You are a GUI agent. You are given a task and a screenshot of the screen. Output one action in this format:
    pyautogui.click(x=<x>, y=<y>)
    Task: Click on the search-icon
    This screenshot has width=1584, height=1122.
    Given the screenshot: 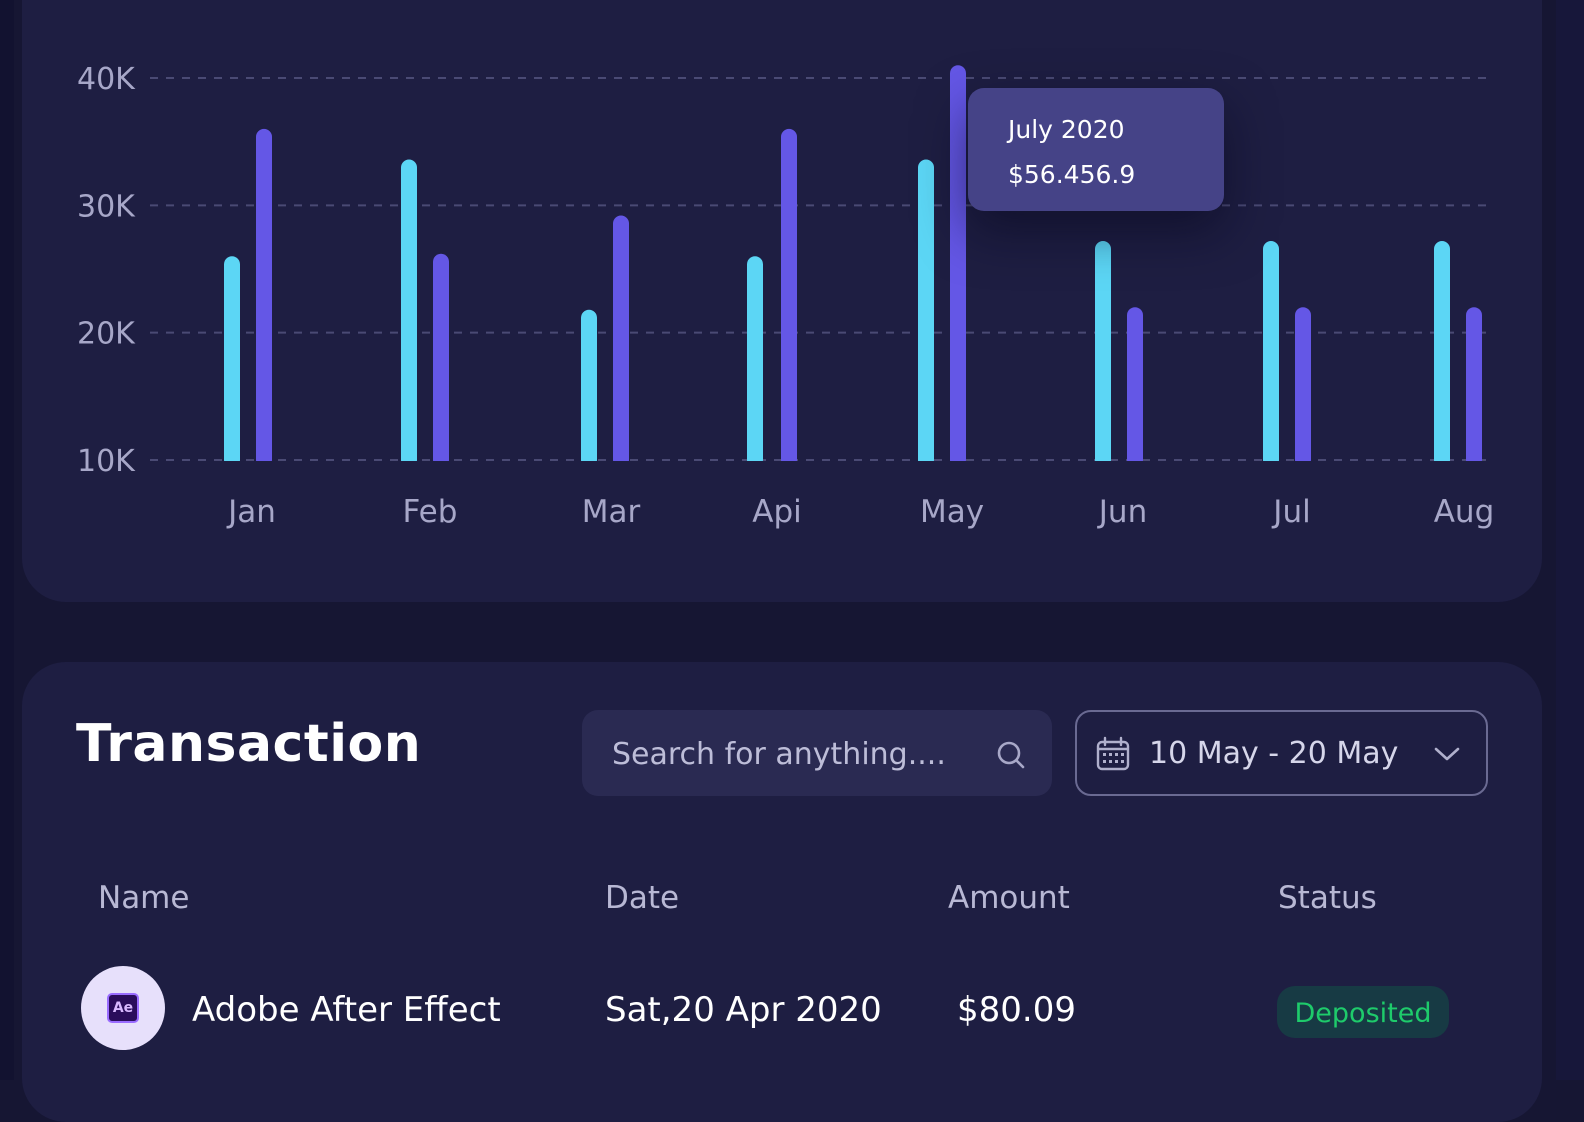 What is the action you would take?
    pyautogui.click(x=1011, y=755)
    